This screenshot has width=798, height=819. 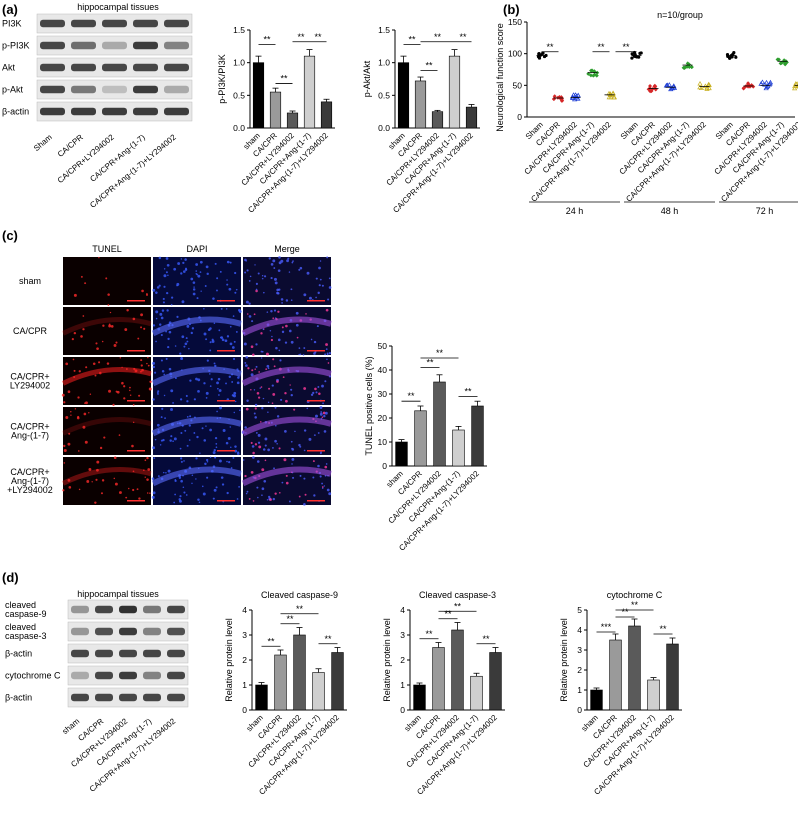 I want to click on y-tick-label: 4, so click(x=402, y=610).